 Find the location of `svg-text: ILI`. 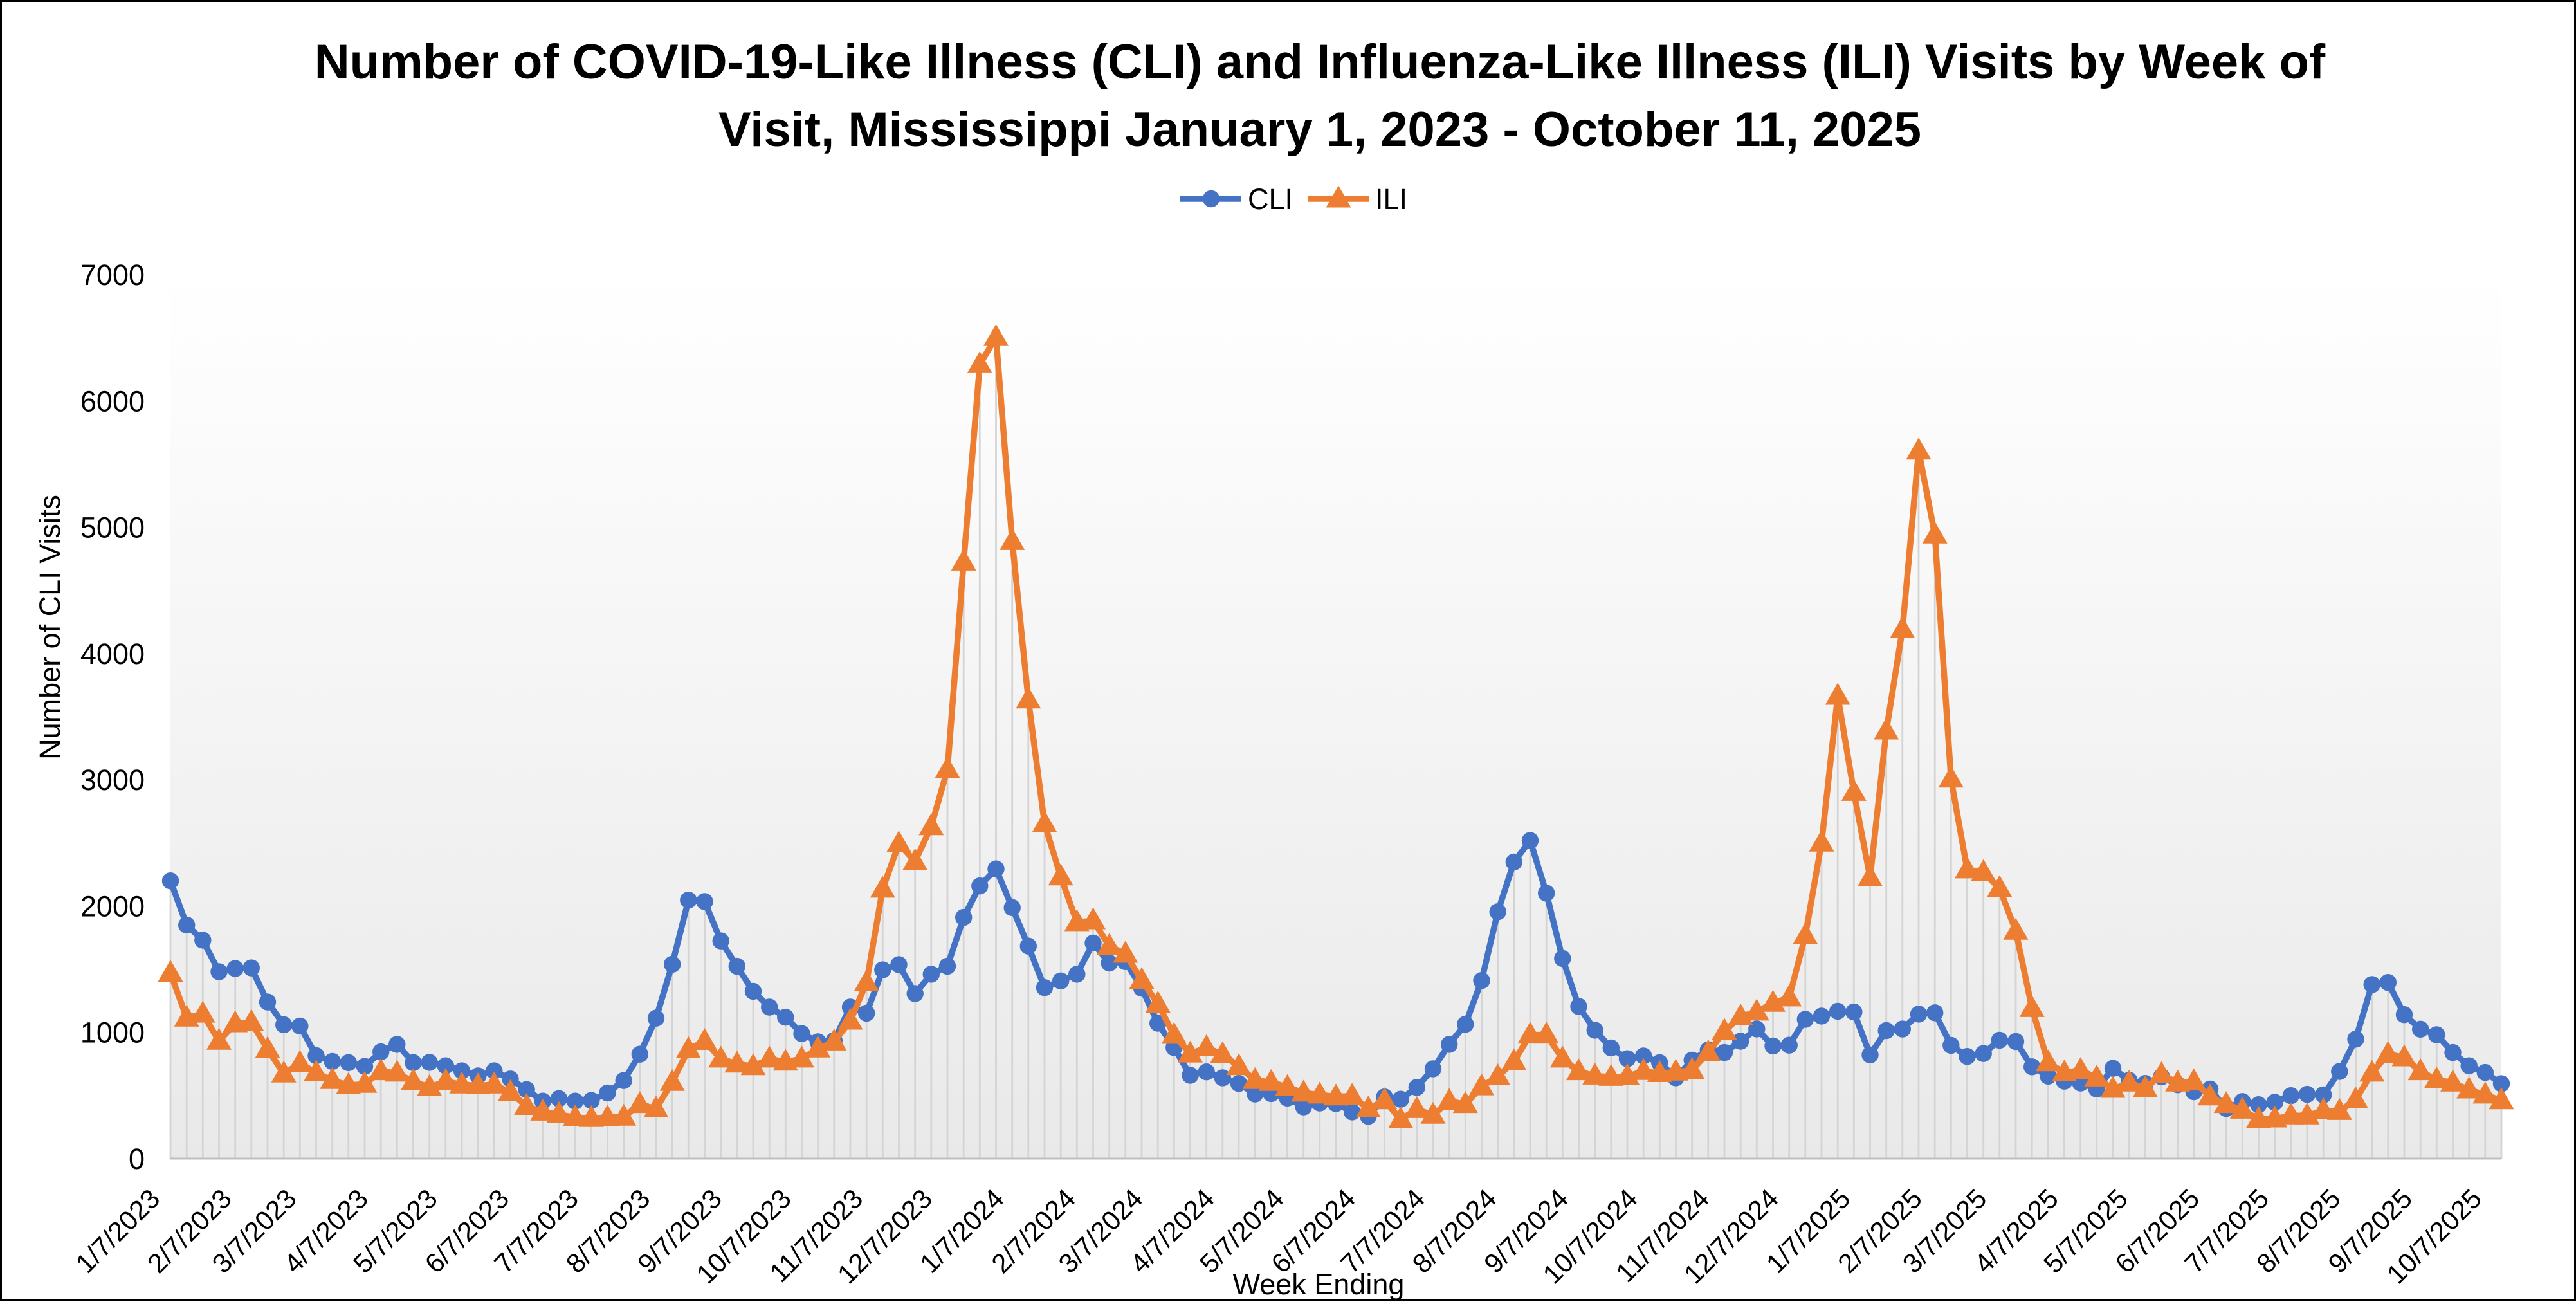

svg-text: ILI is located at coordinates (1391, 199).